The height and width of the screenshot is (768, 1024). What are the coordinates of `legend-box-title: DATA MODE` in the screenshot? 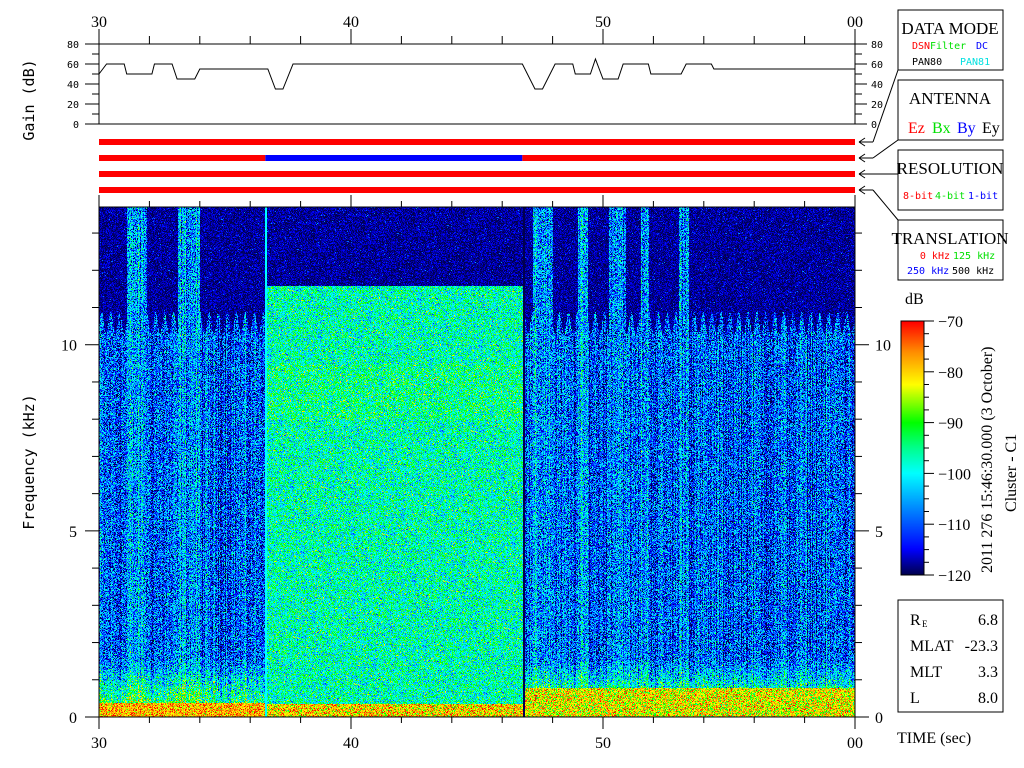 It's located at (949, 28).